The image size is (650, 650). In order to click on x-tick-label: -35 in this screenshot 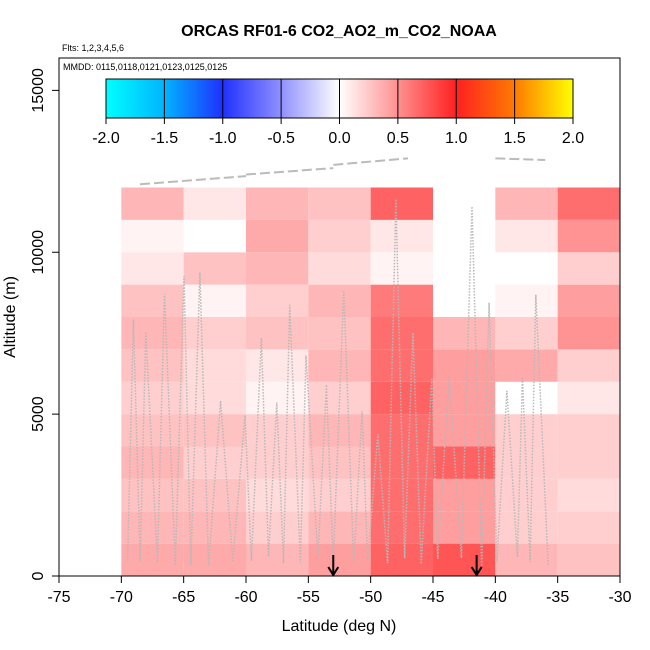, I will do `click(557, 597)`.